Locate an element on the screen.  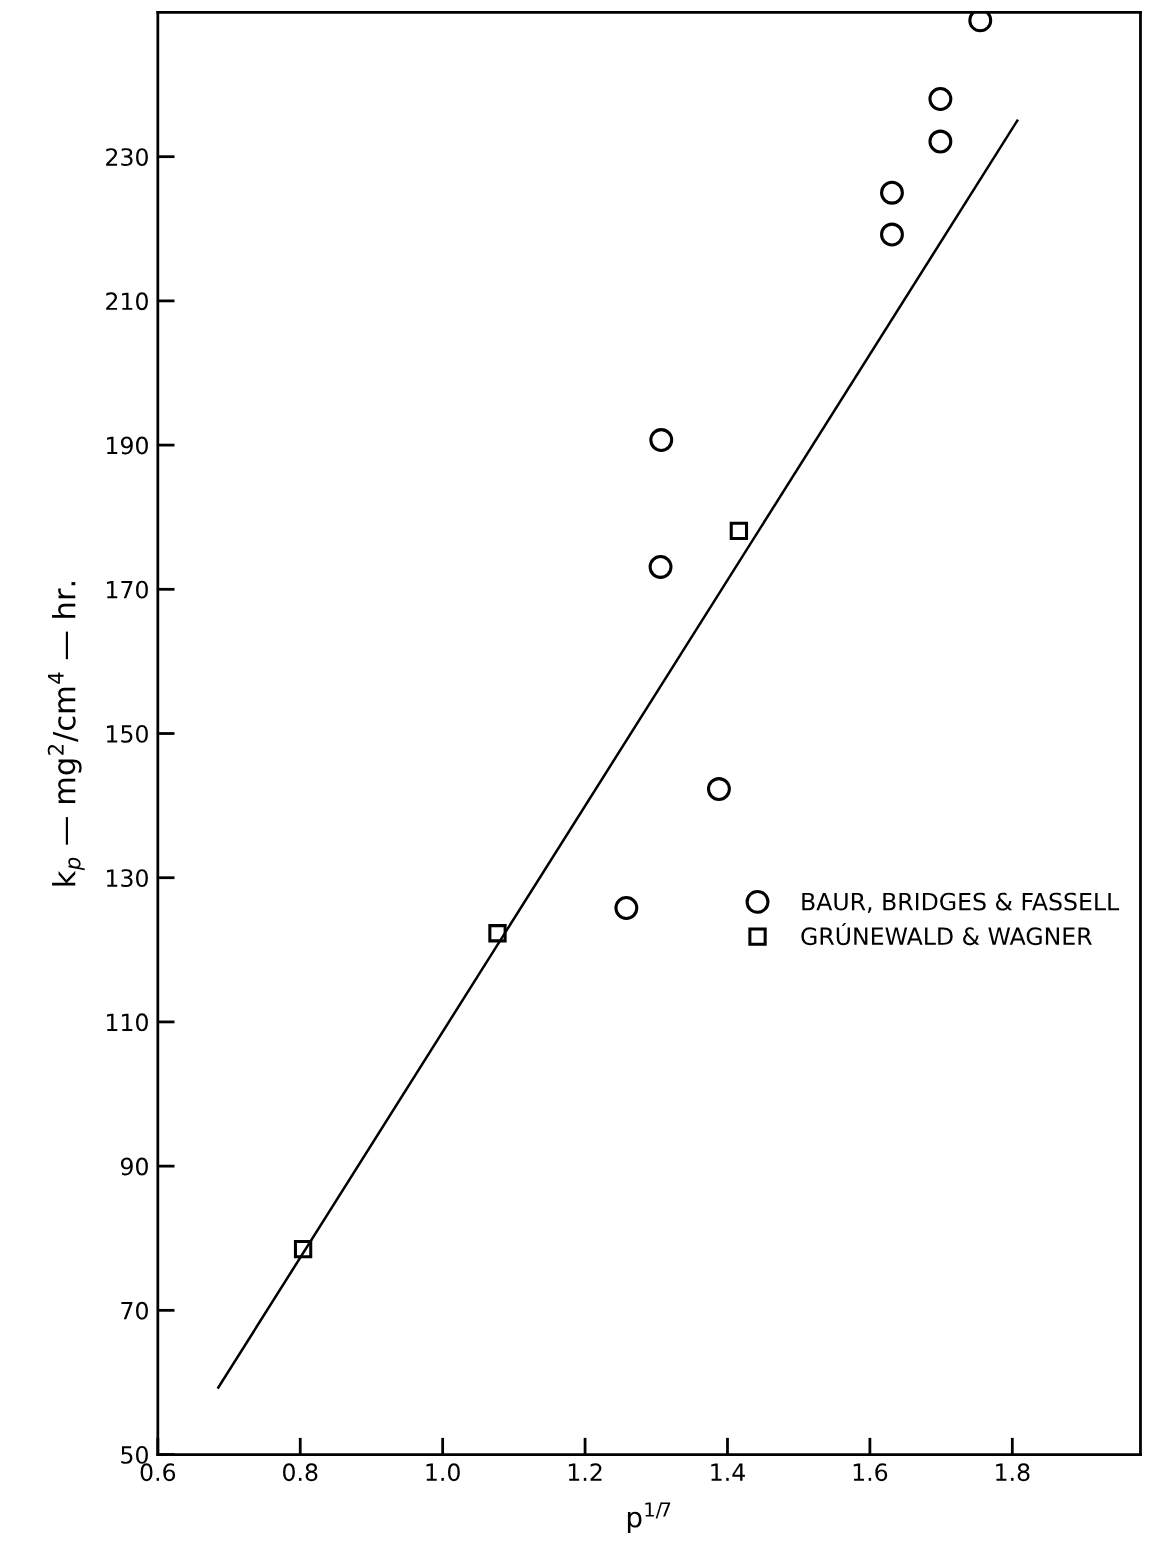
x-tick-label: 1.8 is located at coordinates (1013, 1472).